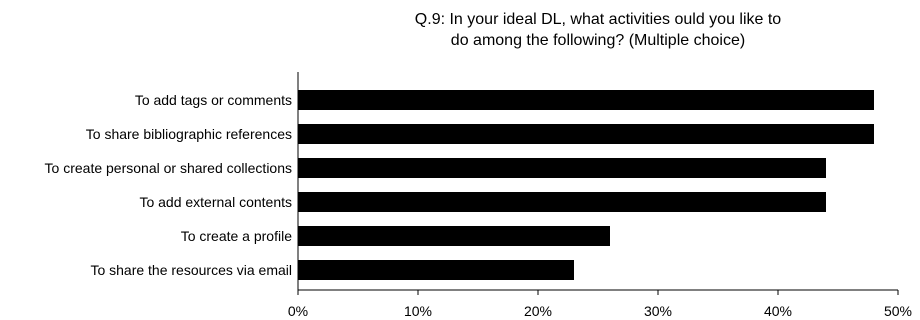 The image size is (920, 320). What do you see at coordinates (538, 311) in the screenshot?
I see `x-tick-label: 20%` at bounding box center [538, 311].